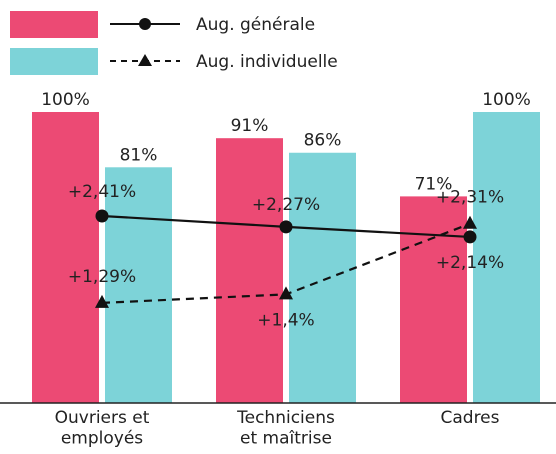 This screenshot has width=556, height=454. What do you see at coordinates (285, 428) in the screenshot?
I see `x-tick-label: Techniciens et maîtrise` at bounding box center [285, 428].